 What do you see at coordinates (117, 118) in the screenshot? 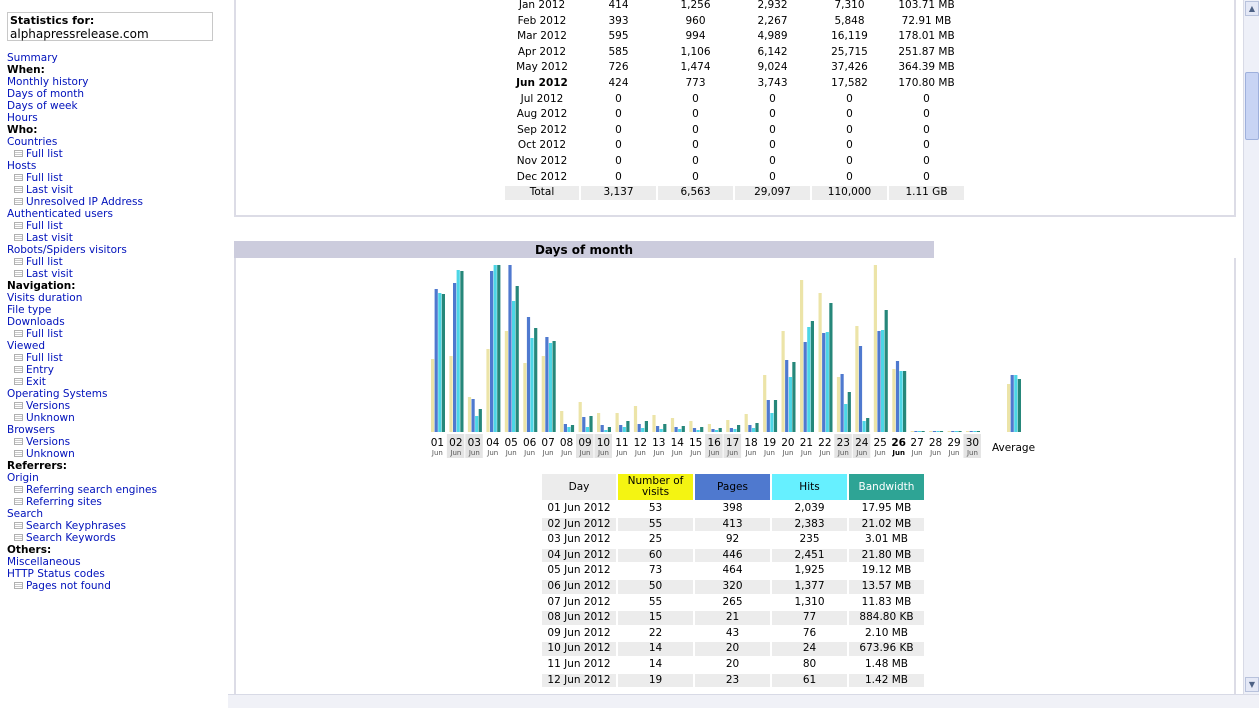
I see `nav-item-hours: Hours` at bounding box center [117, 118].